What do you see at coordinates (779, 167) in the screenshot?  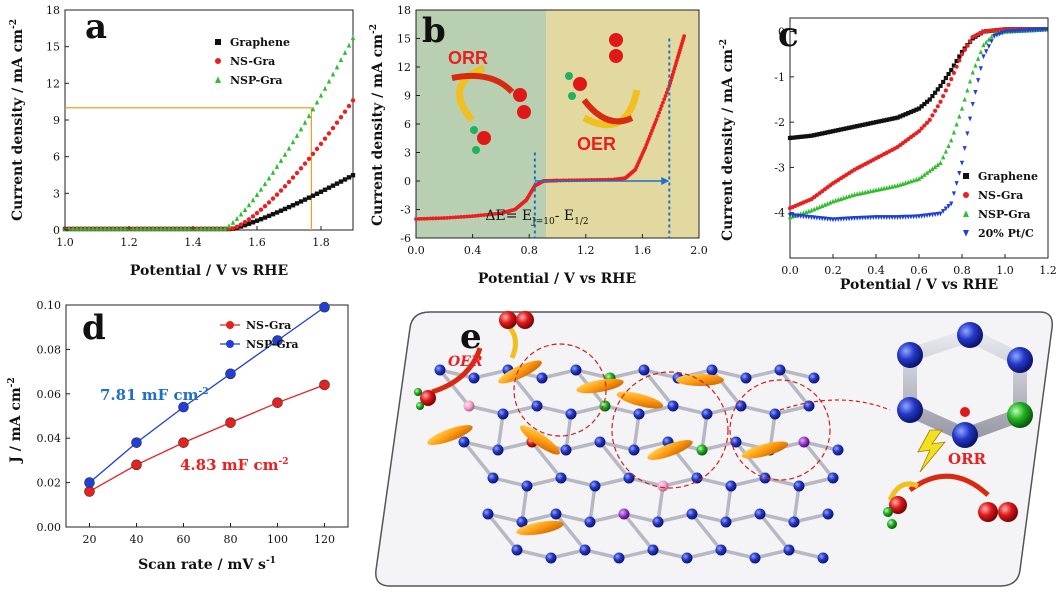 I see `panel-c-ytick-label: -3` at bounding box center [779, 167].